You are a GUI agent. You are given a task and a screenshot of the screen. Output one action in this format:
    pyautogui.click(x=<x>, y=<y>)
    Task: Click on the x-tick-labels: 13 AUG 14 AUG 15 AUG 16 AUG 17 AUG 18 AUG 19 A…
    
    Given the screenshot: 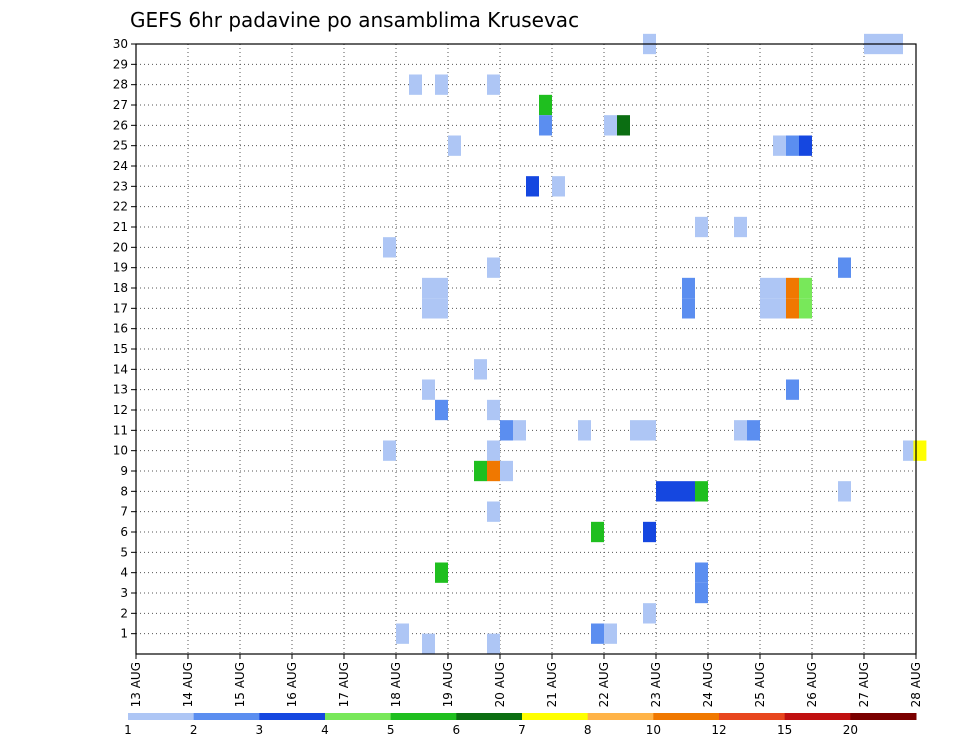 What is the action you would take?
    pyautogui.click(x=526, y=680)
    